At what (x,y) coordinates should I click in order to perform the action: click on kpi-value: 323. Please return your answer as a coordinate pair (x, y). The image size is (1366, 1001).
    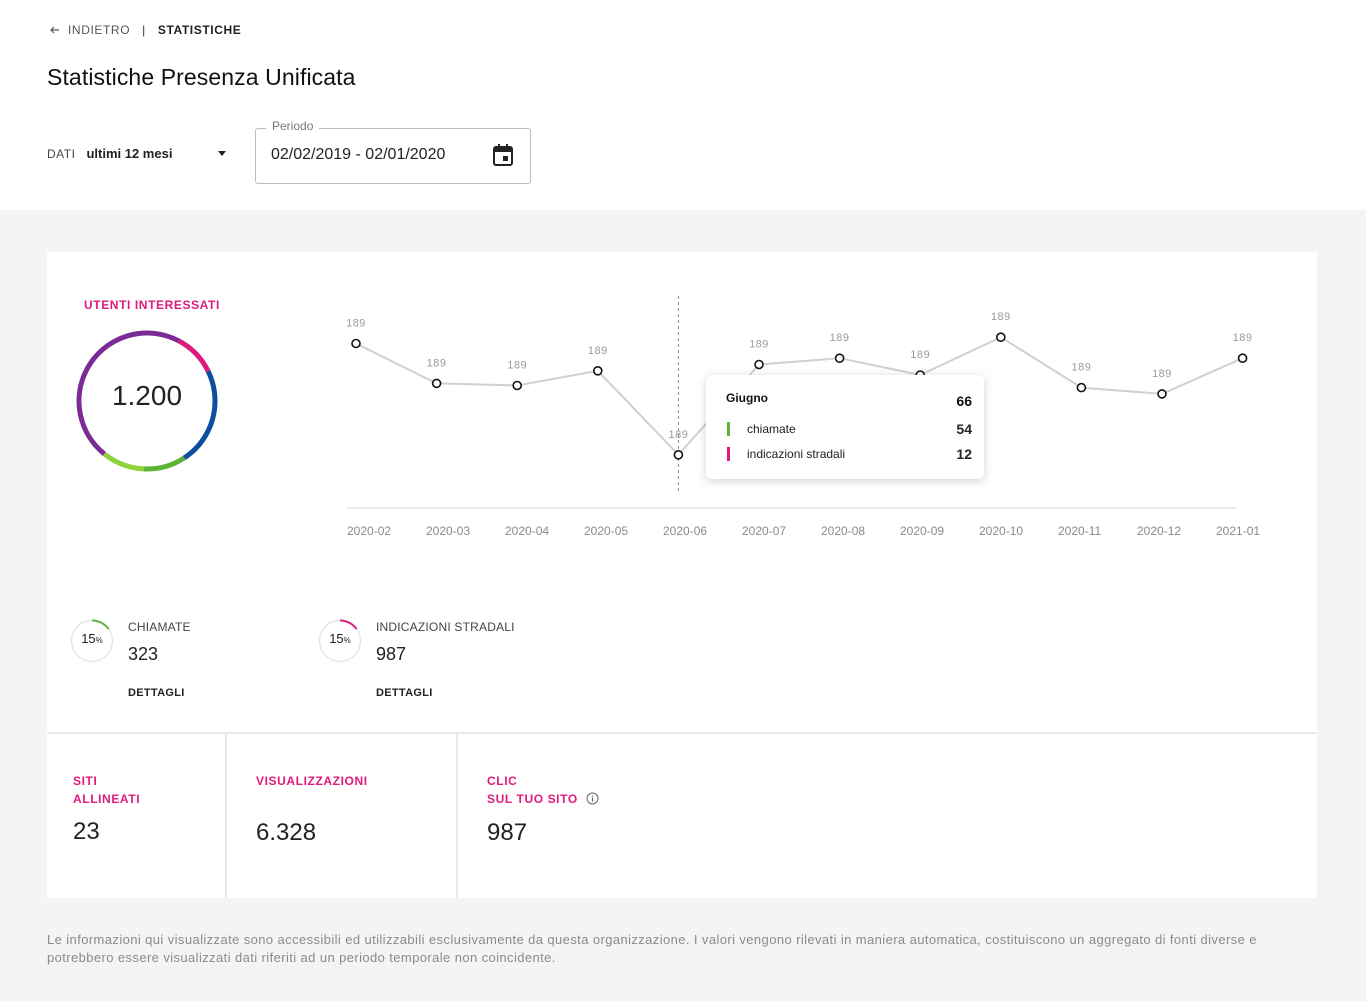
    Looking at the image, I should click on (143, 654).